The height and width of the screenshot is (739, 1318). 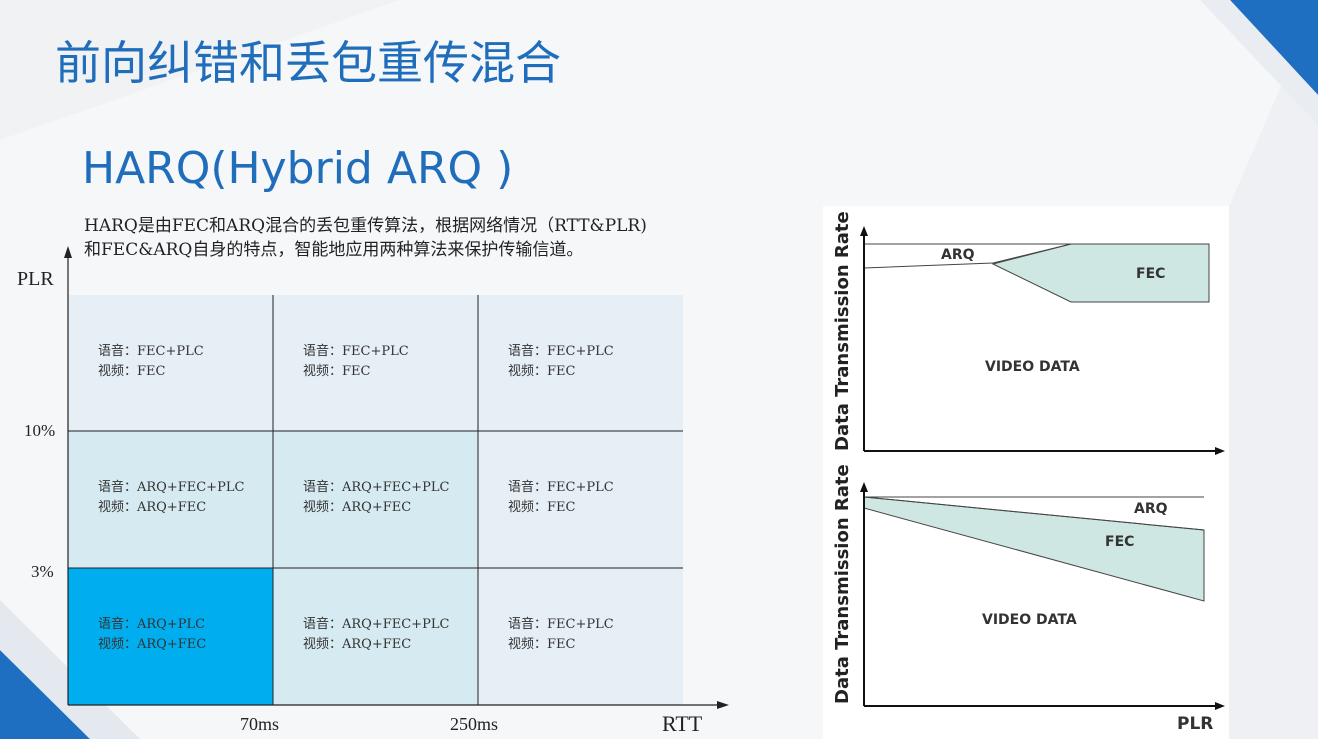 What do you see at coordinates (1195, 724) in the screenshot?
I see `bottom-graph-x-axis-label: PLR` at bounding box center [1195, 724].